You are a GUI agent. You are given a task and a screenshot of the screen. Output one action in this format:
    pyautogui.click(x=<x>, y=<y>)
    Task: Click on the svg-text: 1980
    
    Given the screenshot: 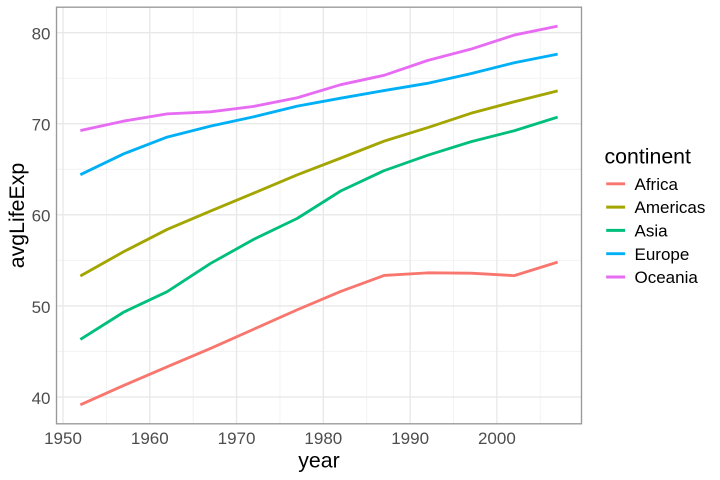 What is the action you would take?
    pyautogui.click(x=323, y=438)
    